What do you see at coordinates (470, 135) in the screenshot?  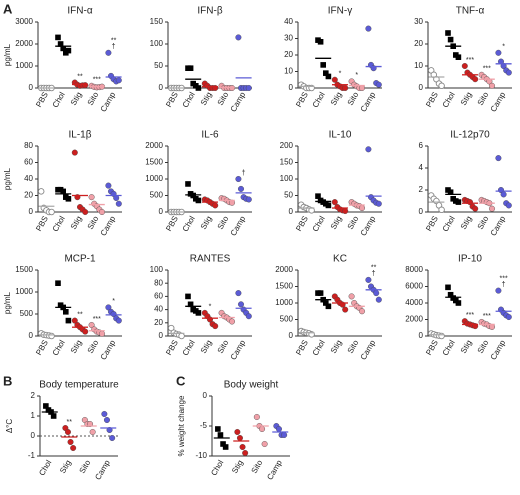 I see `chart-title: IL-12p70` at bounding box center [470, 135].